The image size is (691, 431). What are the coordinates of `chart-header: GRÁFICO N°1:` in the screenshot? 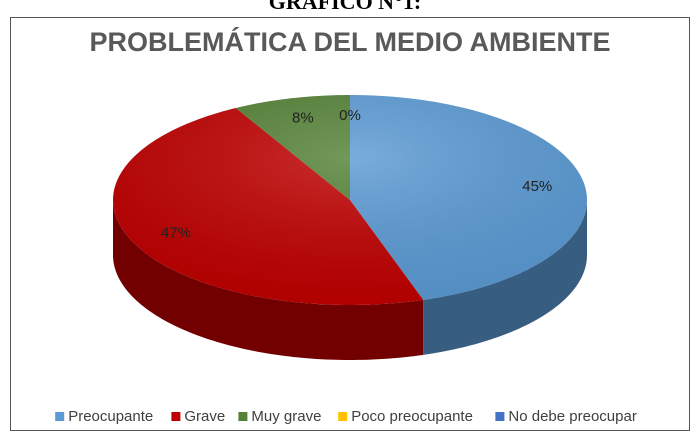 It's located at (345, 7).